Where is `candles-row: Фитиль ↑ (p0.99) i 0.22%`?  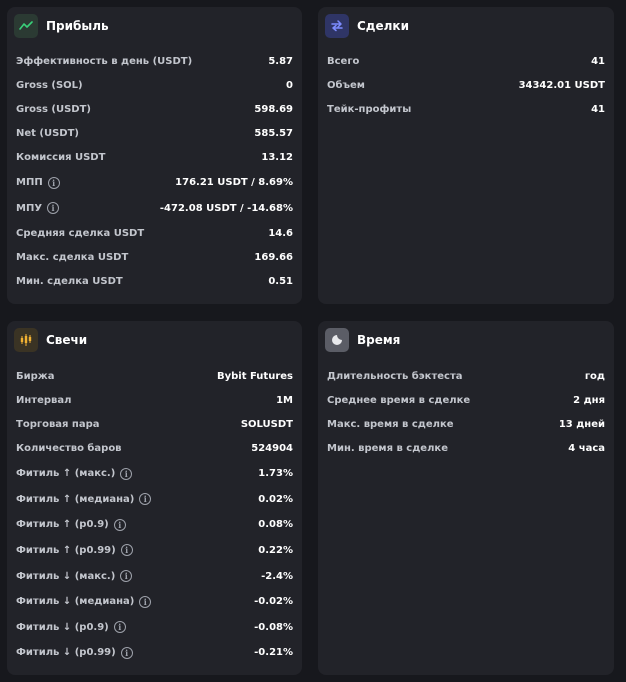 candles-row: Фитиль ↑ (p0.99) i 0.22% is located at coordinates (154, 550).